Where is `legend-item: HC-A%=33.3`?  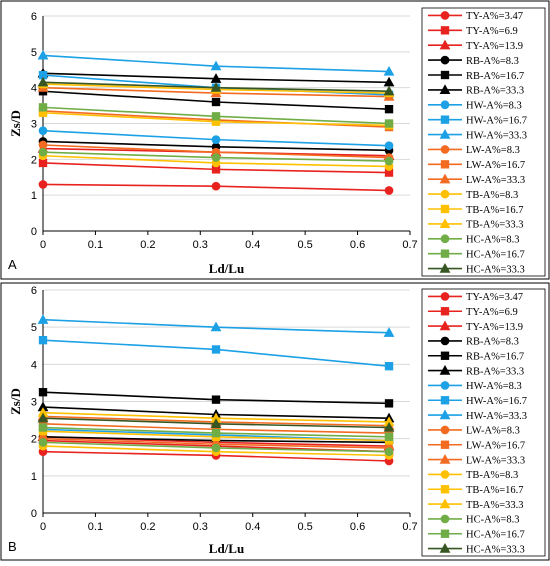 legend-item: HC-A%=33.3 is located at coordinates (476, 268).